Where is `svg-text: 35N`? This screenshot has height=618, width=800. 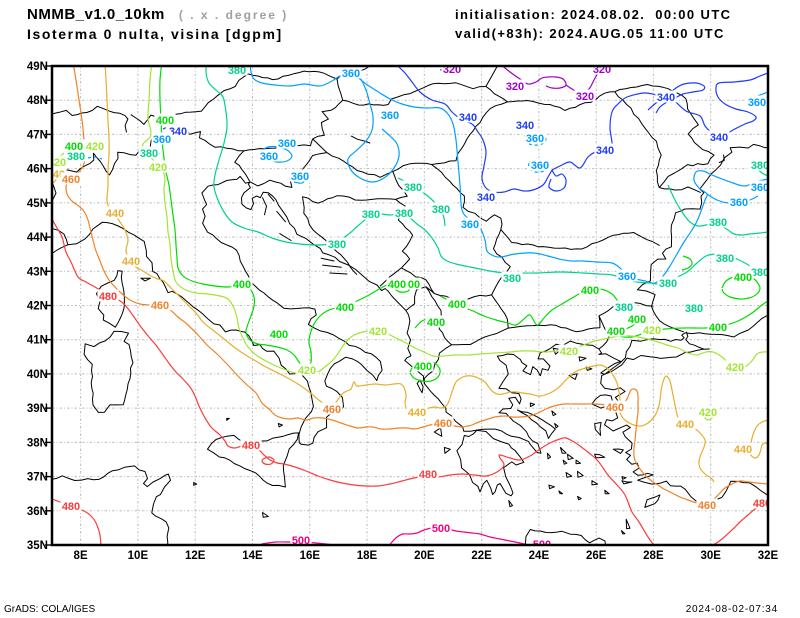 svg-text: 35N is located at coordinates (37, 546).